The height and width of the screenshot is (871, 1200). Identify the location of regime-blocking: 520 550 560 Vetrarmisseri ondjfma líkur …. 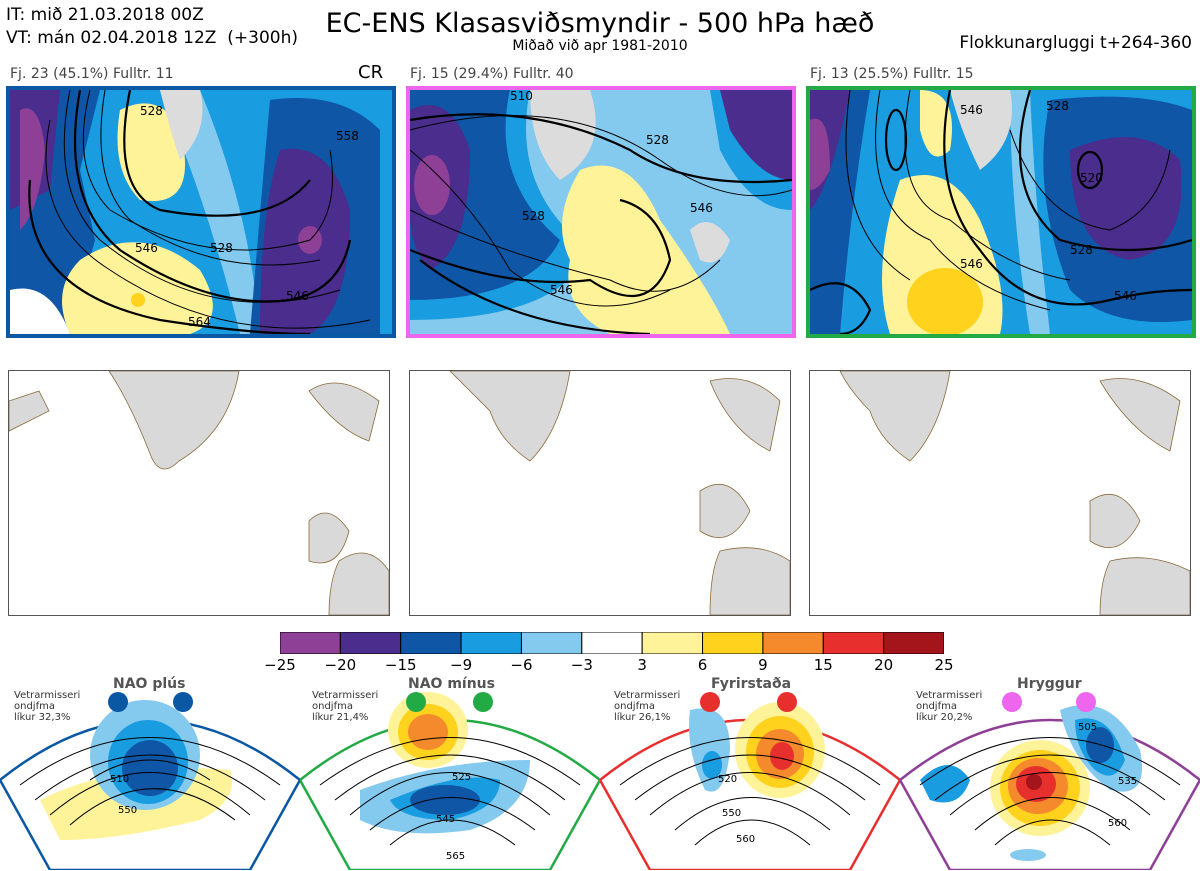
(750, 770).